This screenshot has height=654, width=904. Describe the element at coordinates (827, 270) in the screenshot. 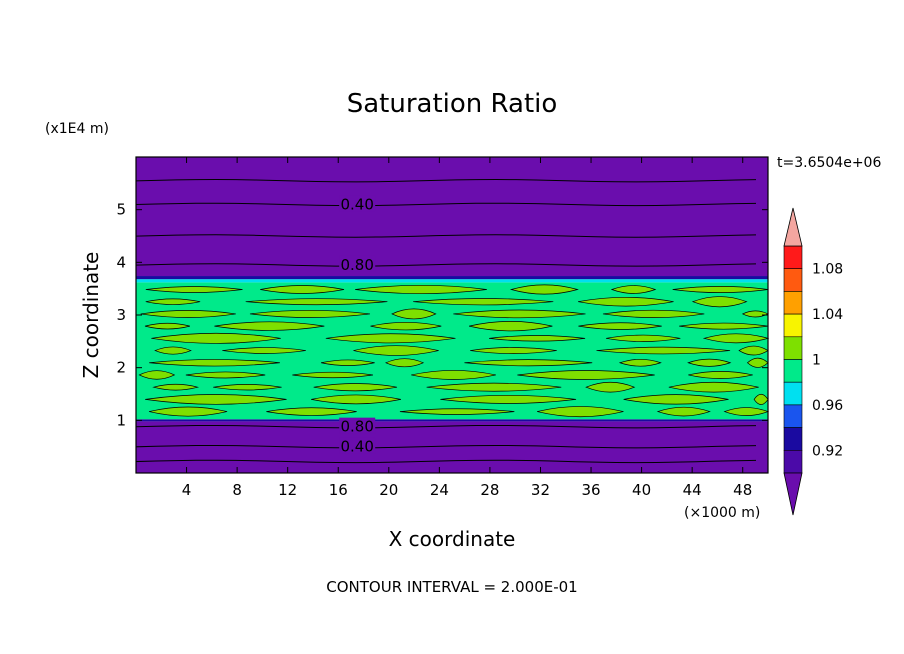

I see `colorbar-label: 1.08` at that location.